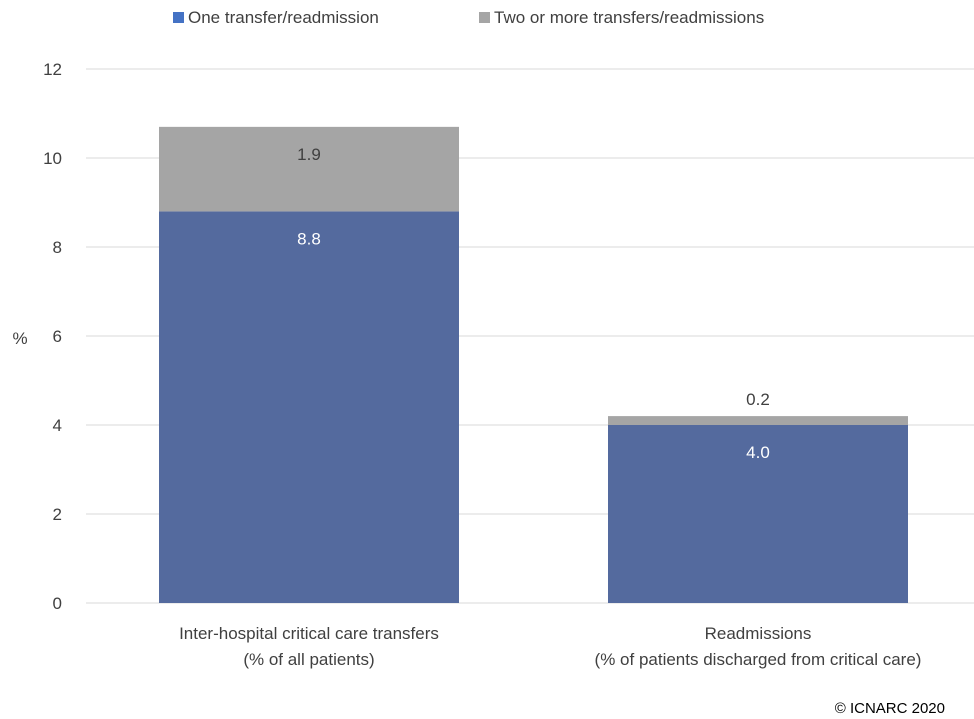 The image size is (974, 719). What do you see at coordinates (57, 336) in the screenshot?
I see `y-tick-label: 6` at bounding box center [57, 336].